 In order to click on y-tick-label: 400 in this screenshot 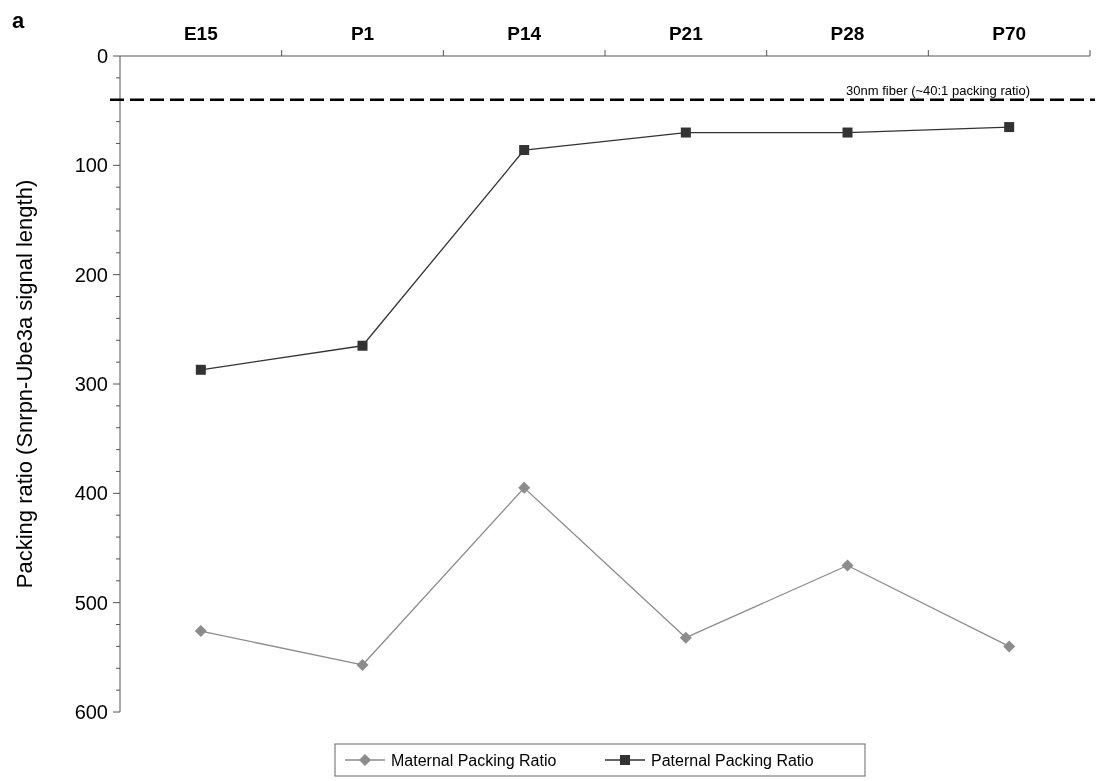, I will do `click(91, 493)`.